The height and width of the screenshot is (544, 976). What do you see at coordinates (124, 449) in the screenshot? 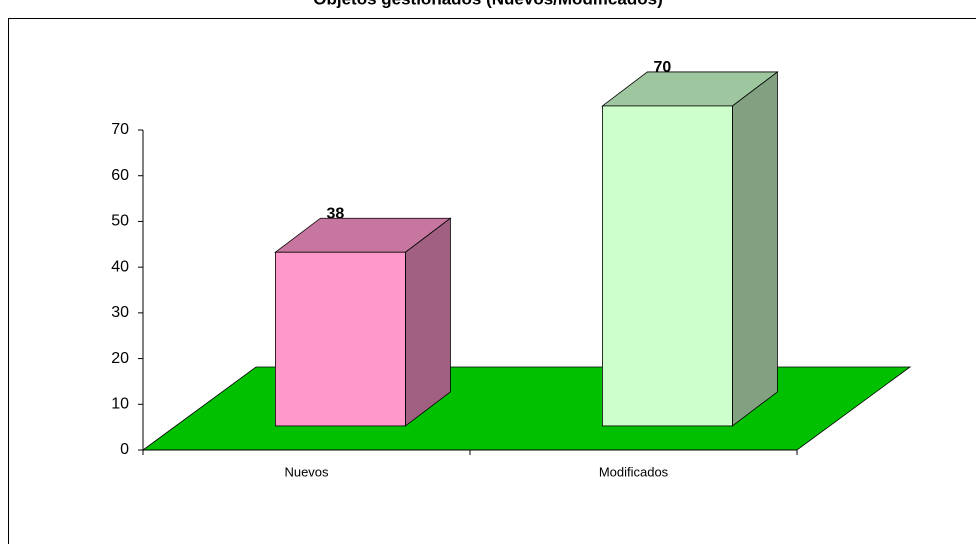
I see `y-tick-label: 0` at bounding box center [124, 449].